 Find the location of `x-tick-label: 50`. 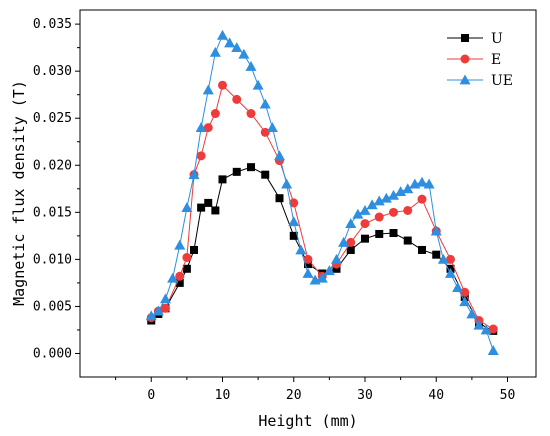

x-tick-label: 50 is located at coordinates (508, 395).